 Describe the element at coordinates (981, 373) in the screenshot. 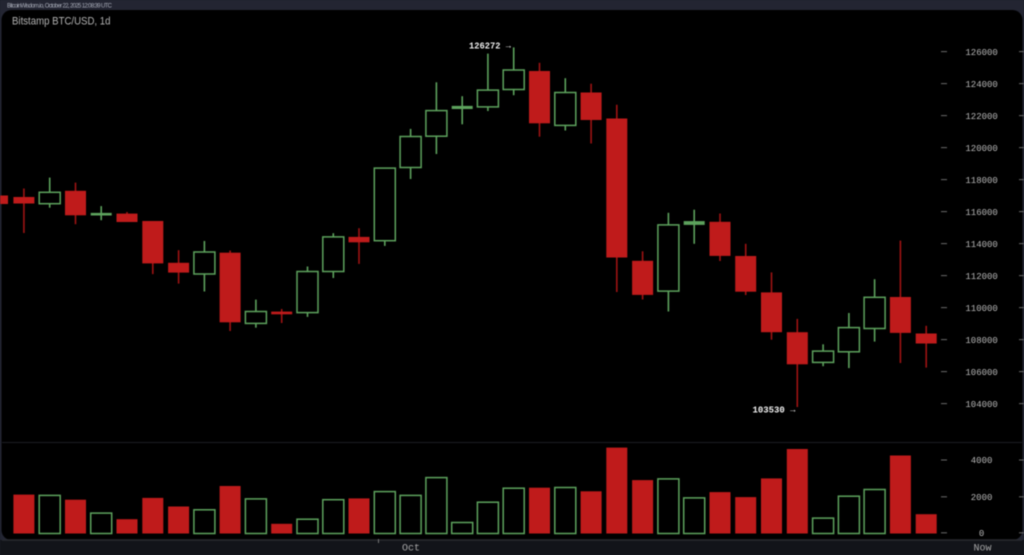

I see `svg-text: 106000` at that location.